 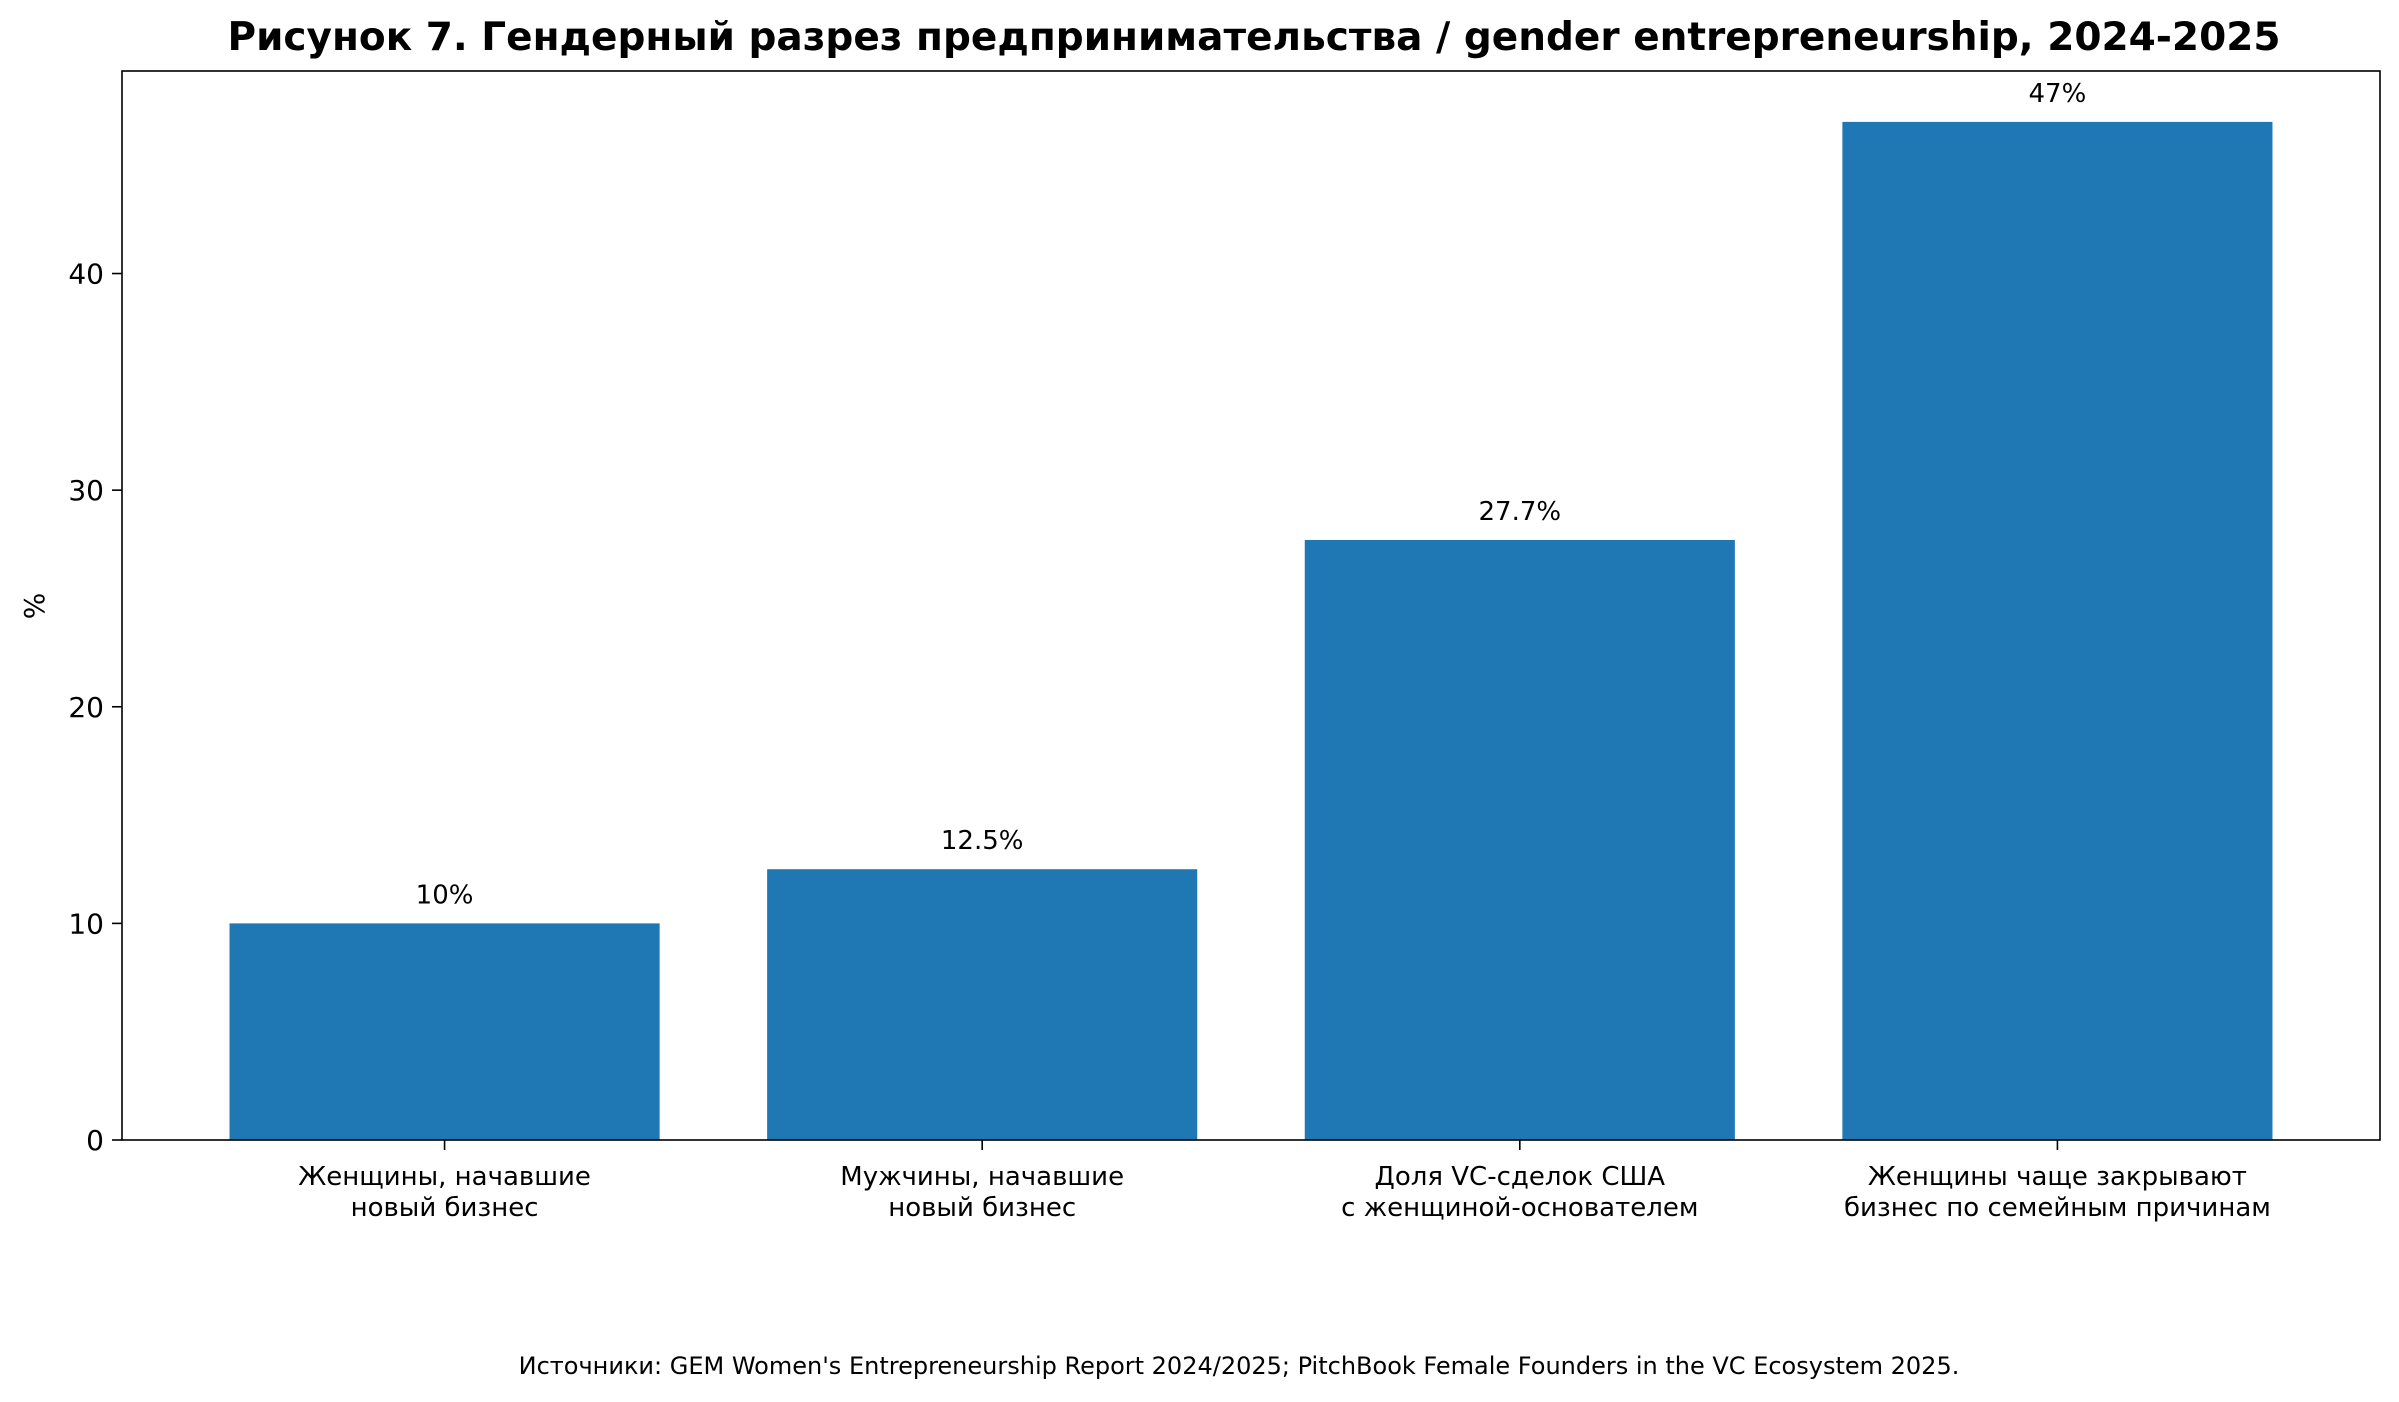 I want to click on bar-value-label: 12.5%, so click(x=982, y=841).